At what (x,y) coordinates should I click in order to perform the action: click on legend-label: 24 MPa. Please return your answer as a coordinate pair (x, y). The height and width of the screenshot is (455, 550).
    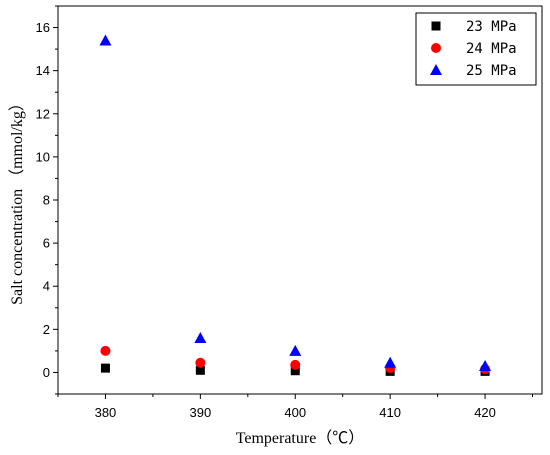
    Looking at the image, I should click on (491, 49).